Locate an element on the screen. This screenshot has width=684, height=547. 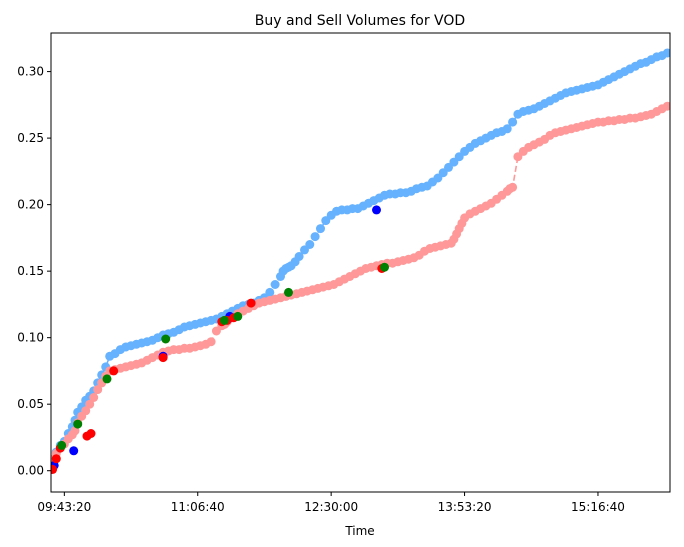
y-tick-label: 0.25 is located at coordinates (30, 138).